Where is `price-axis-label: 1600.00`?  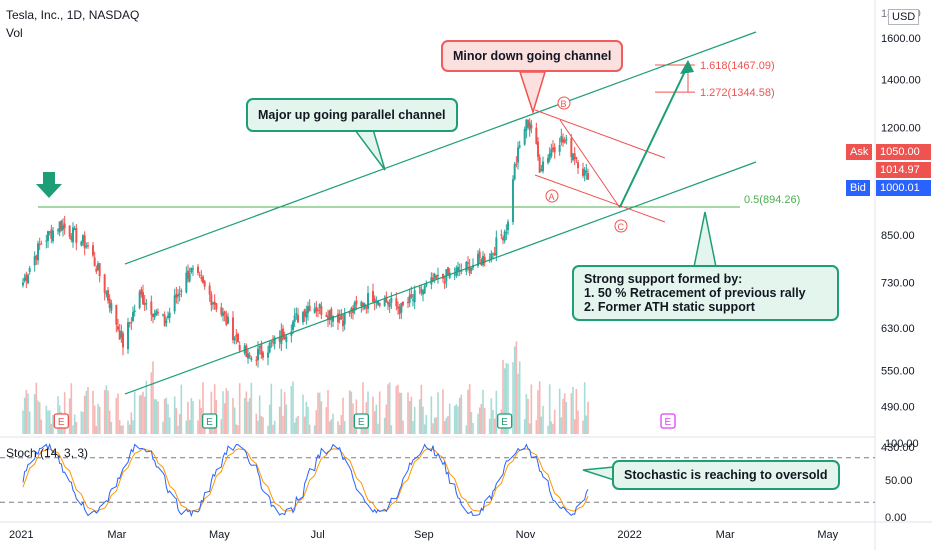 price-axis-label: 1600.00 is located at coordinates (901, 39).